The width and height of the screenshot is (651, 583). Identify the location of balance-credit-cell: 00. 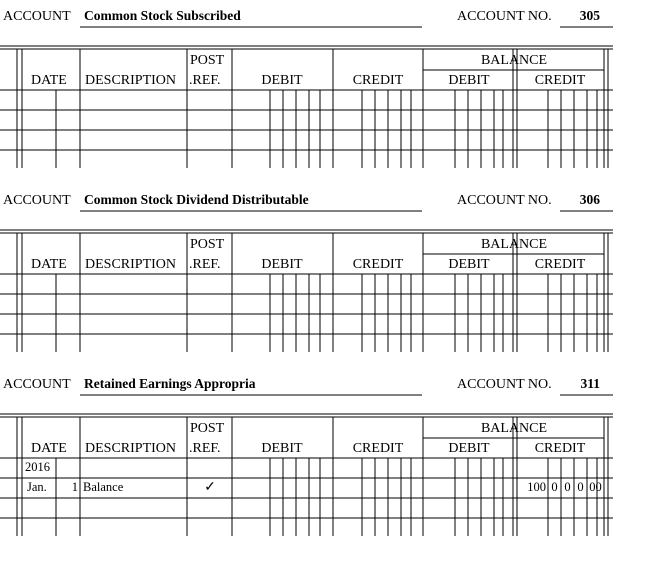
(595, 487).